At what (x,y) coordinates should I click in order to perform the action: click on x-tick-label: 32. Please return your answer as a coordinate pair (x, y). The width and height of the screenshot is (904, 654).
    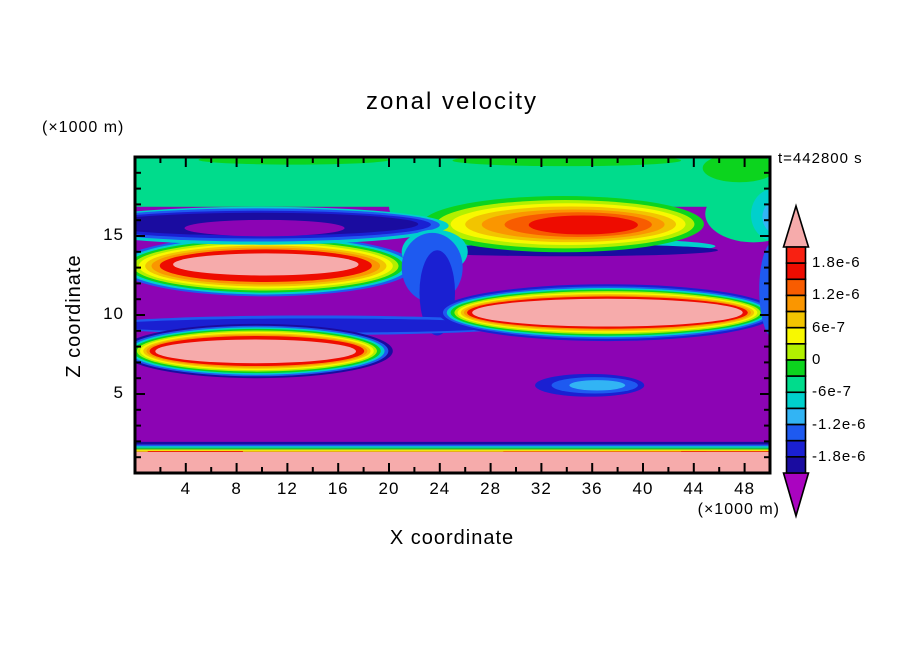
    Looking at the image, I should click on (541, 488).